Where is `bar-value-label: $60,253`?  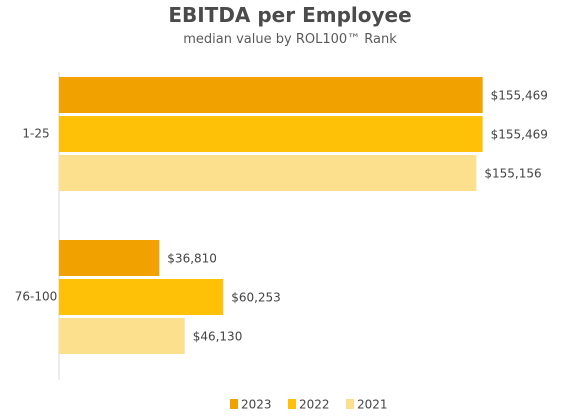
bar-value-label: $60,253 is located at coordinates (256, 298).